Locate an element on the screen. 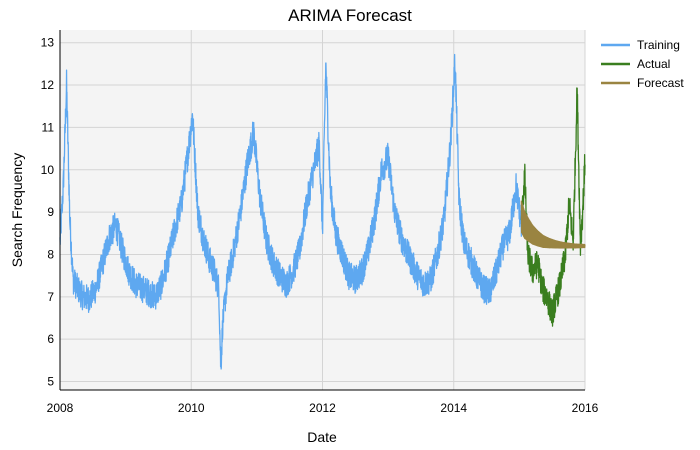  series-line-forecast is located at coordinates (553, 224).